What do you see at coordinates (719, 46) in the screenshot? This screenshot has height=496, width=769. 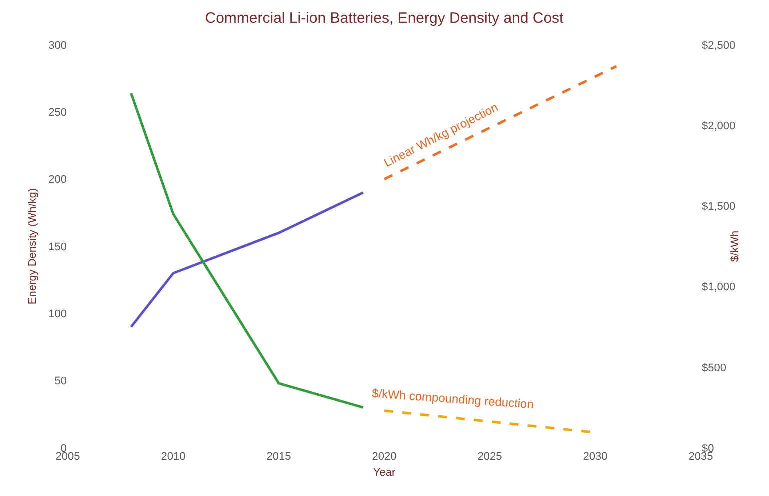 I see `y2-tick-label: $2,500` at bounding box center [719, 46].